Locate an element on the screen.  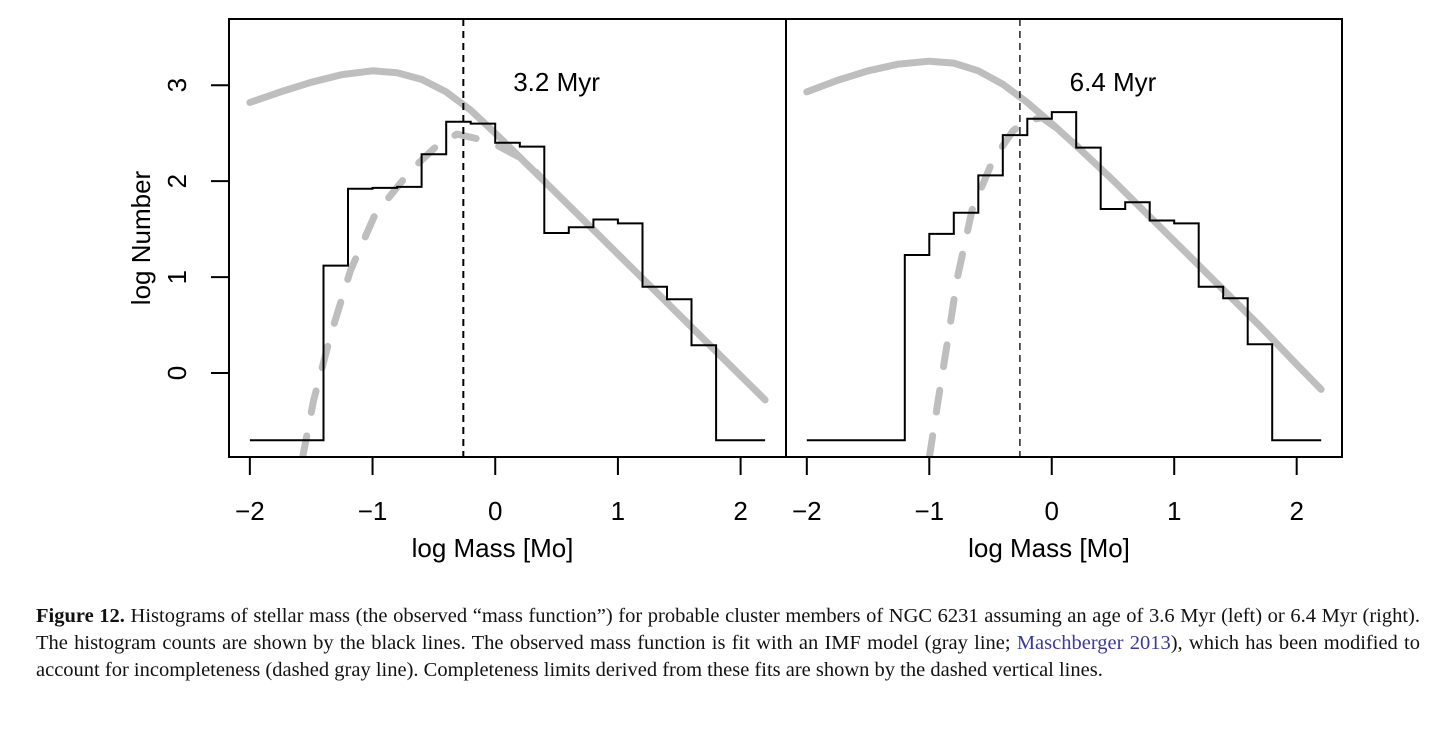
panel-age-label: 6.4 Myr is located at coordinates (1113, 82).